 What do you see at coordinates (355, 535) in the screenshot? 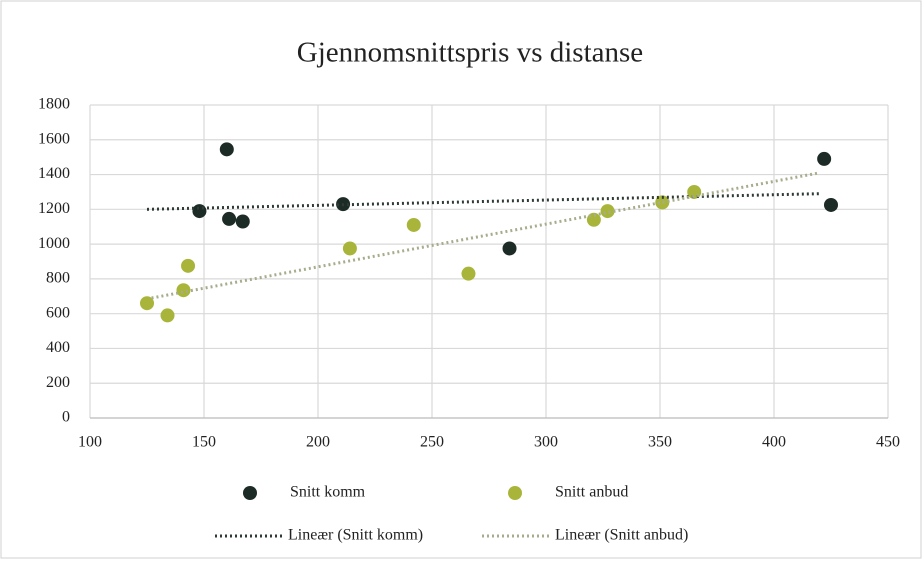
I see `legend-label: Lineær (Snitt komm)` at bounding box center [355, 535].